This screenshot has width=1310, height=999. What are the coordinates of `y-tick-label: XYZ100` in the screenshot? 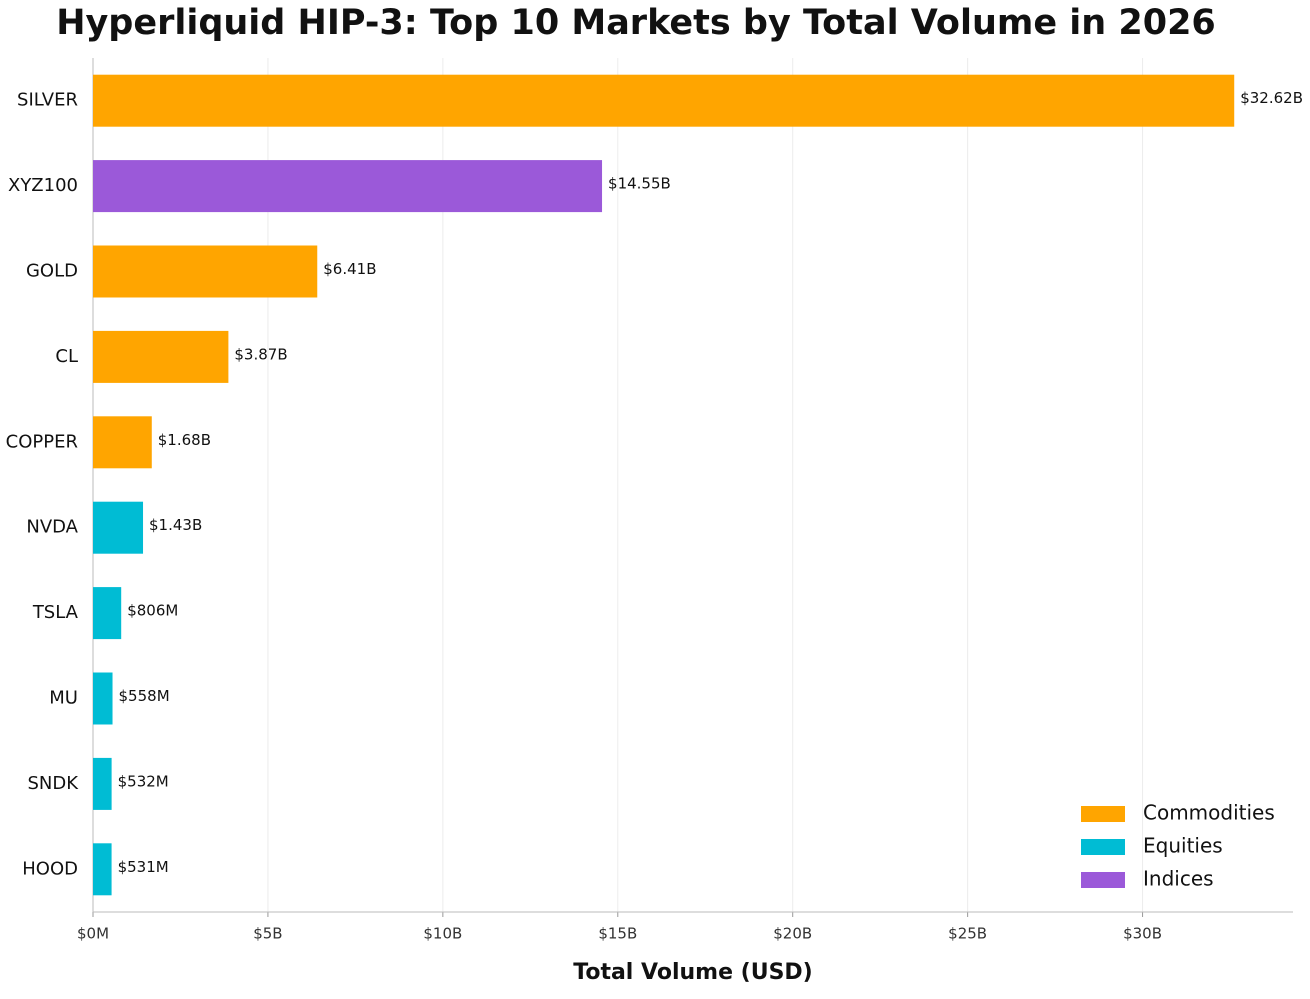 It's located at (43, 185).